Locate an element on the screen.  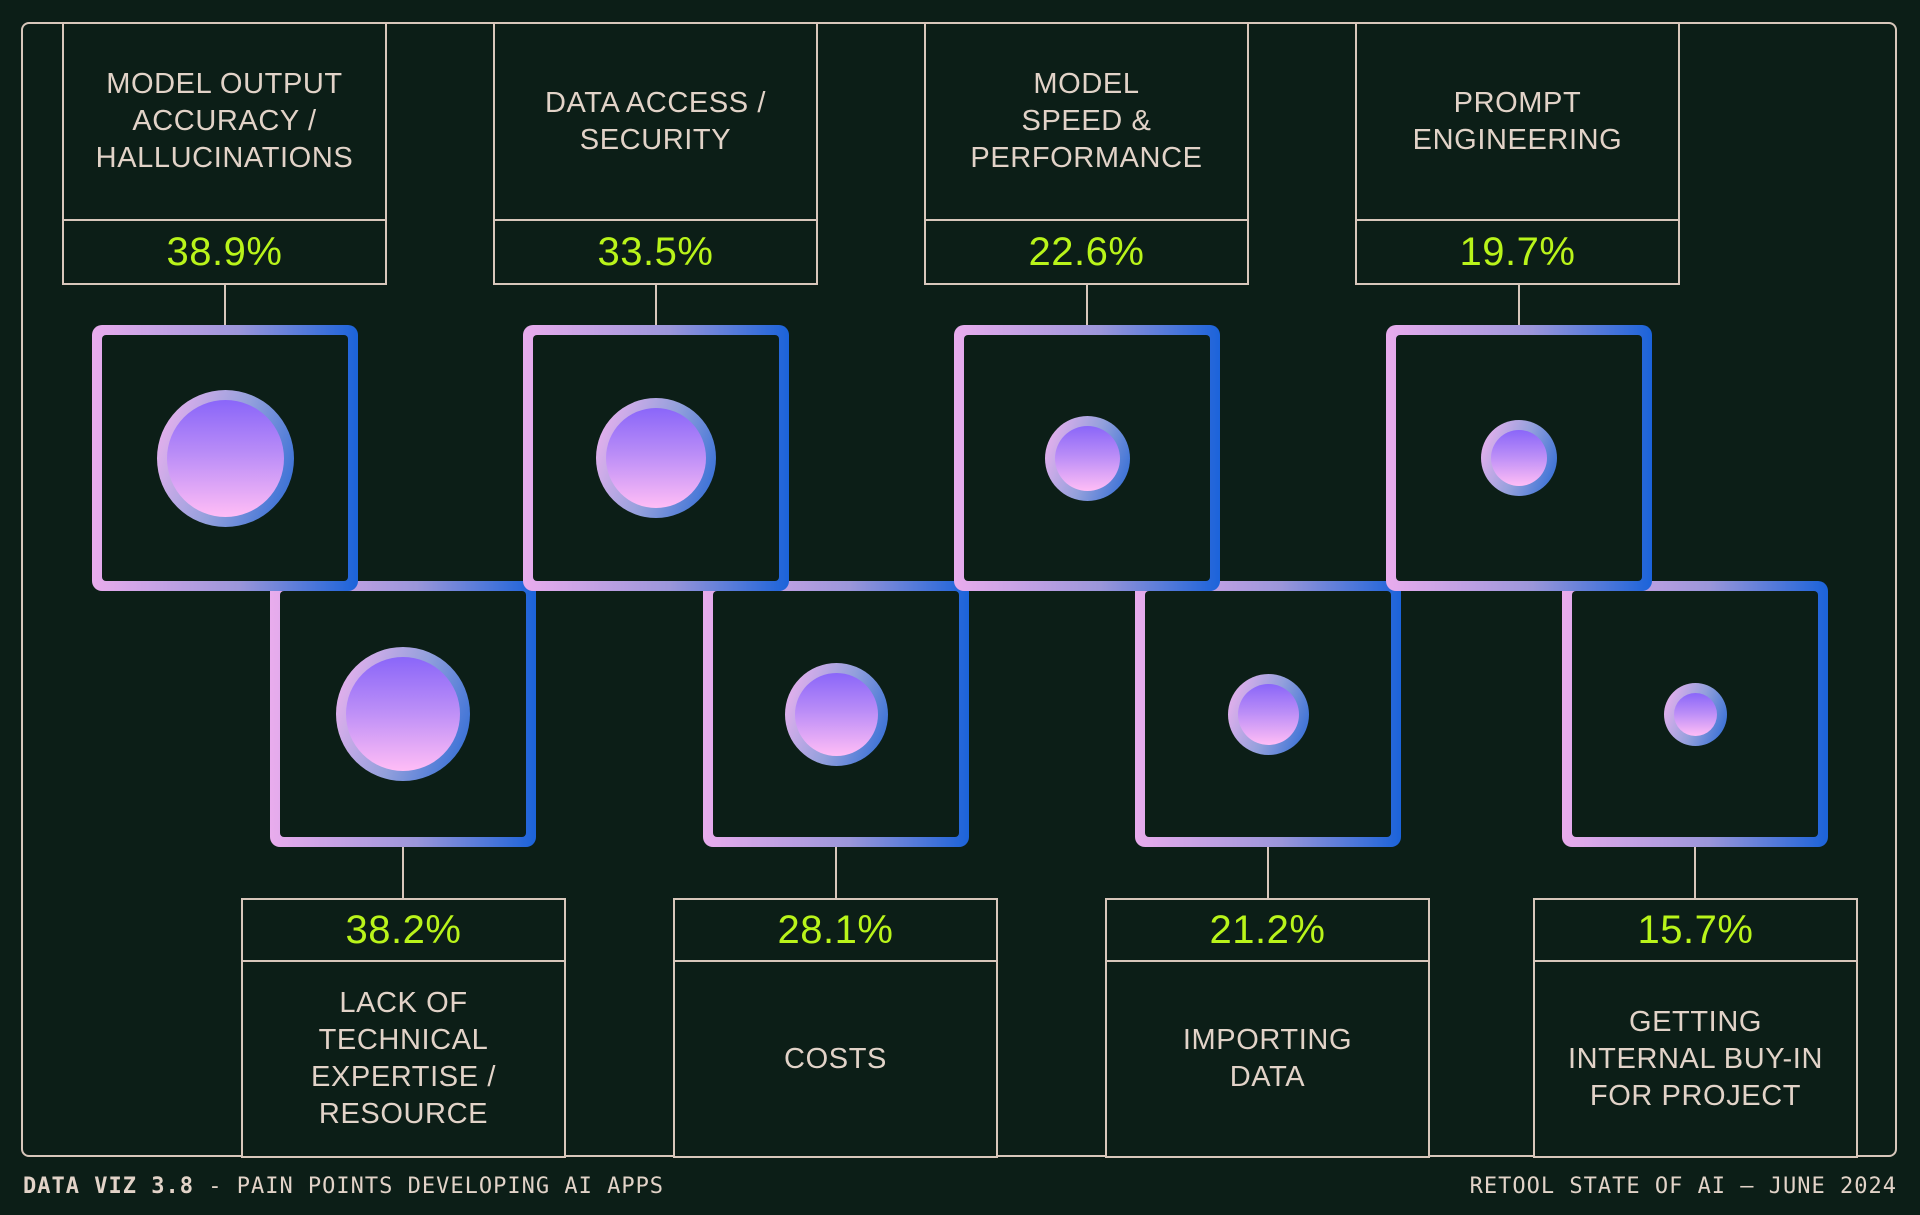
connector-model-output is located at coordinates (225, 305).